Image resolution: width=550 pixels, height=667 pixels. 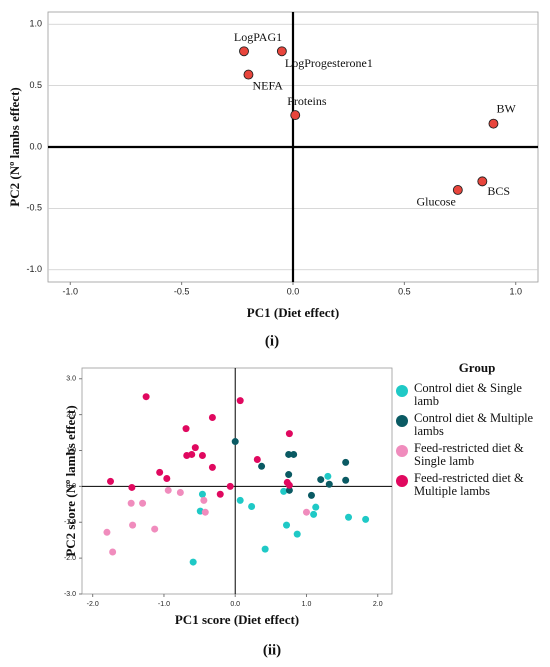 What do you see at coordinates (258, 37) in the screenshot?
I see `point-label: LogPAG1` at bounding box center [258, 37].